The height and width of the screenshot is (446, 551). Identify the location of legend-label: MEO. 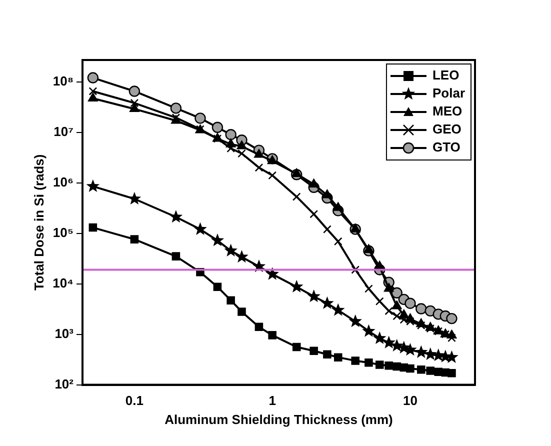
(447, 111).